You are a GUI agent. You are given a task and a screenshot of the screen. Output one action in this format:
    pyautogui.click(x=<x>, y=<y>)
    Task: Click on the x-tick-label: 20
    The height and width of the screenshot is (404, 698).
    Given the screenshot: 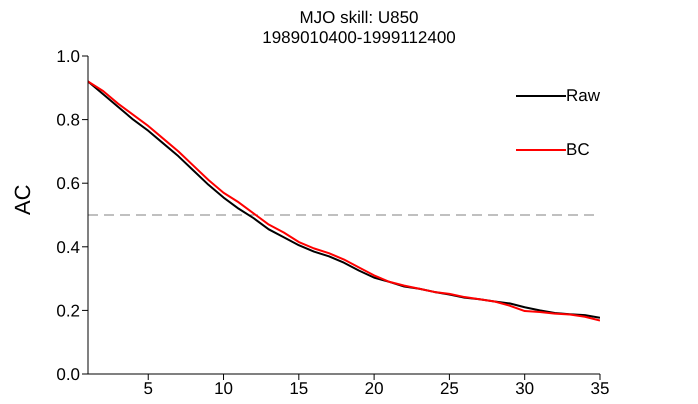 What is the action you would take?
    pyautogui.click(x=374, y=388)
    